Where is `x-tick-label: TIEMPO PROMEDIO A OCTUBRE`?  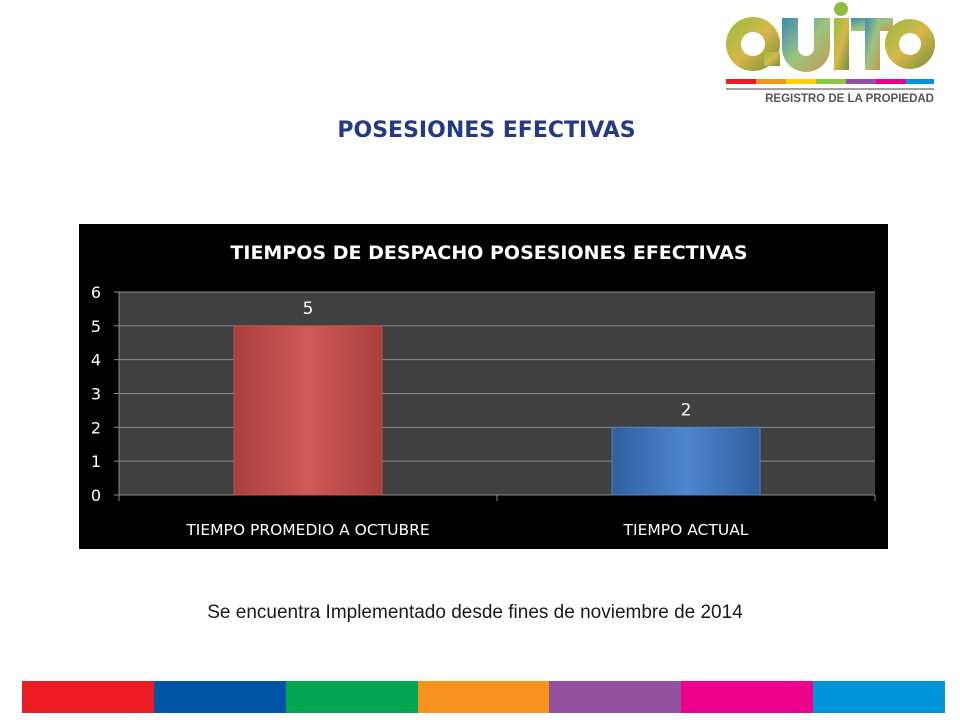
x-tick-label: TIEMPO PROMEDIO A OCTUBRE is located at coordinates (307, 530).